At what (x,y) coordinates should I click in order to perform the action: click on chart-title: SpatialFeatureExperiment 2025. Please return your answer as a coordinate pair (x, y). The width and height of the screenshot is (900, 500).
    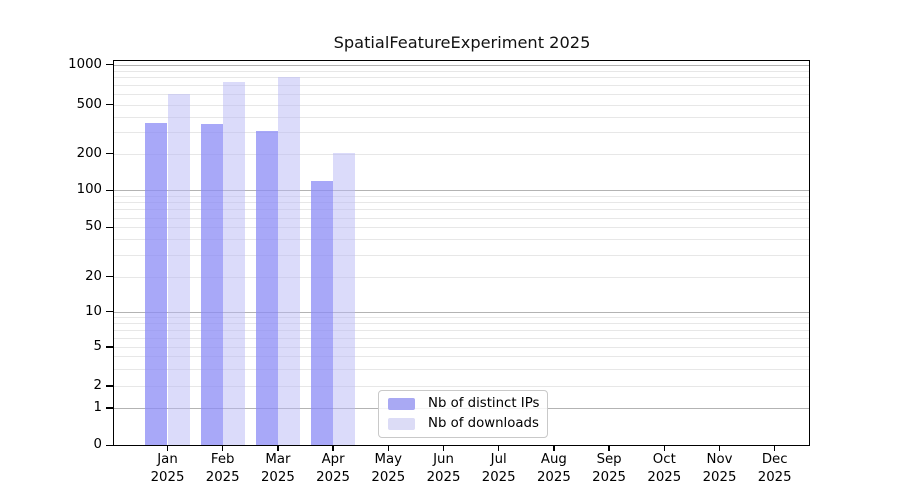
    Looking at the image, I should click on (462, 42).